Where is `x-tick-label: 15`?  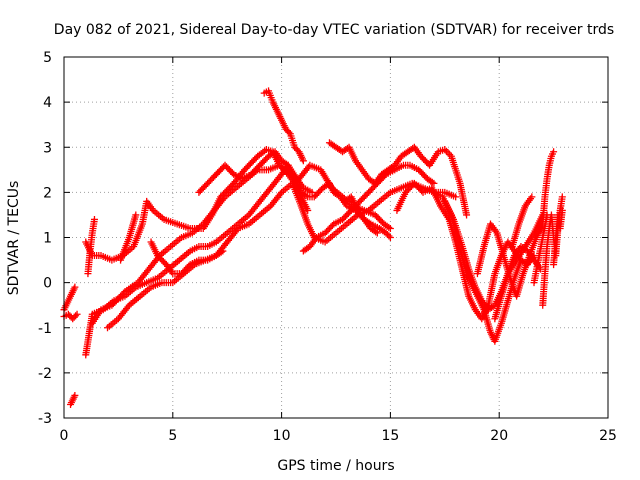 x-tick-label: 15 is located at coordinates (390, 436).